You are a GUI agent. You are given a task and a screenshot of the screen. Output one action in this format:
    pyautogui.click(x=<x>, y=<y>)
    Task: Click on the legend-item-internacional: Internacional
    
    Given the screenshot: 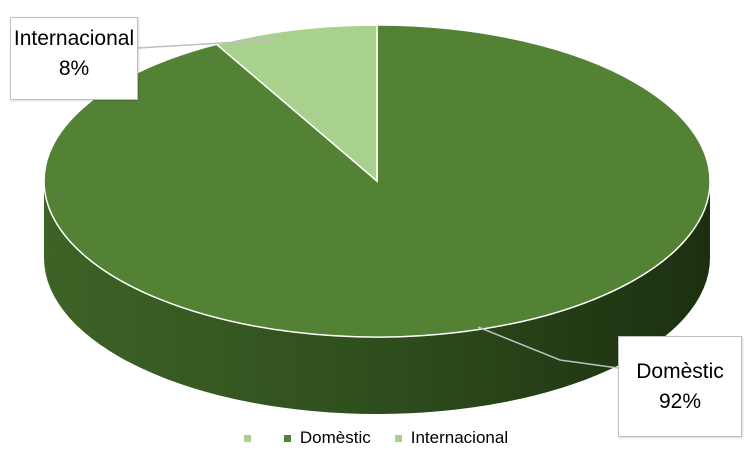 What is the action you would take?
    pyautogui.click(x=451, y=438)
    